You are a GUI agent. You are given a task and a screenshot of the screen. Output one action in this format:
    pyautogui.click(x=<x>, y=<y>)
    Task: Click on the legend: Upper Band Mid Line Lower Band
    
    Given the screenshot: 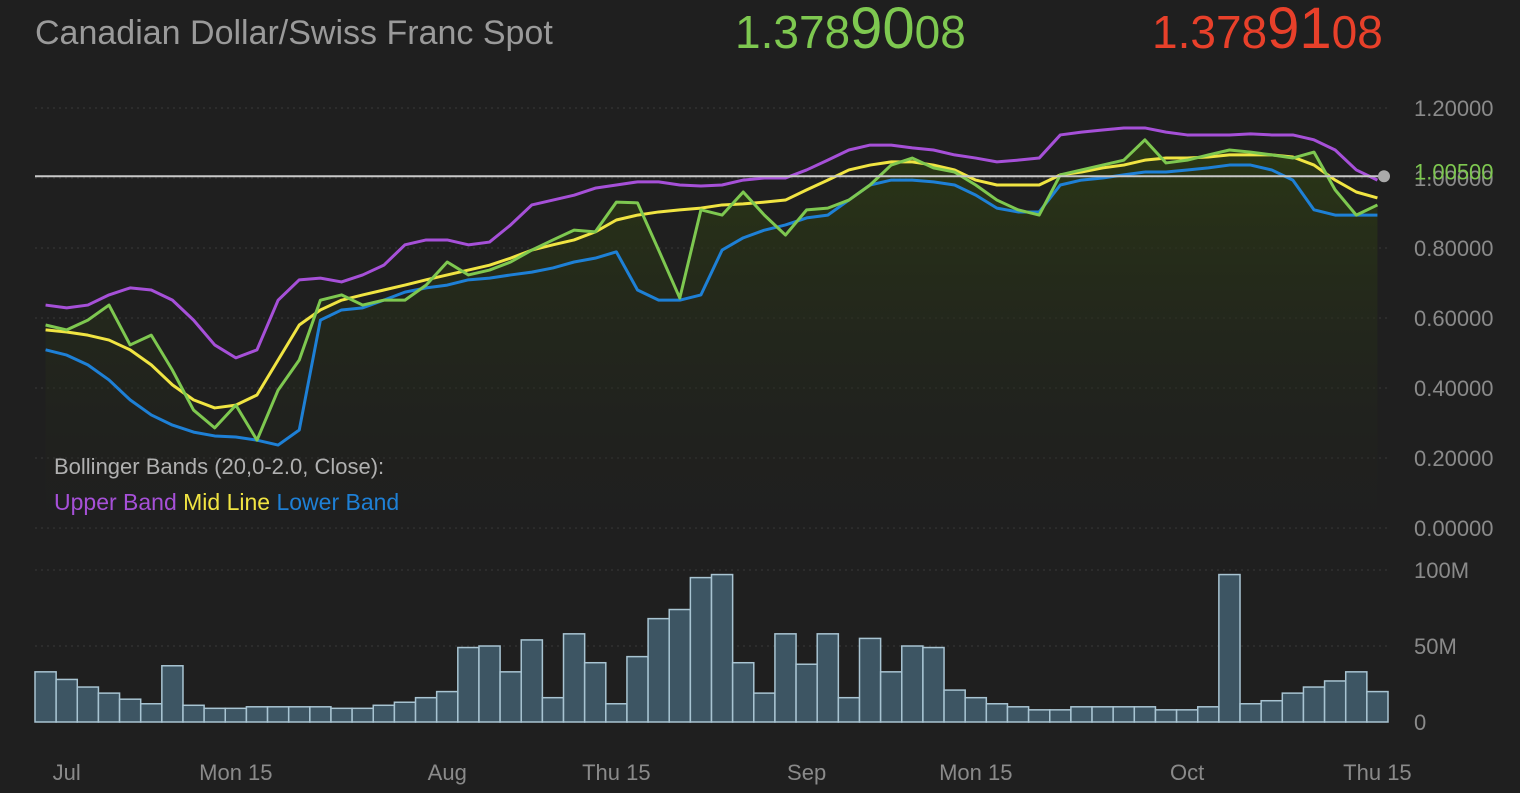 What is the action you would take?
    pyautogui.click(x=226, y=502)
    